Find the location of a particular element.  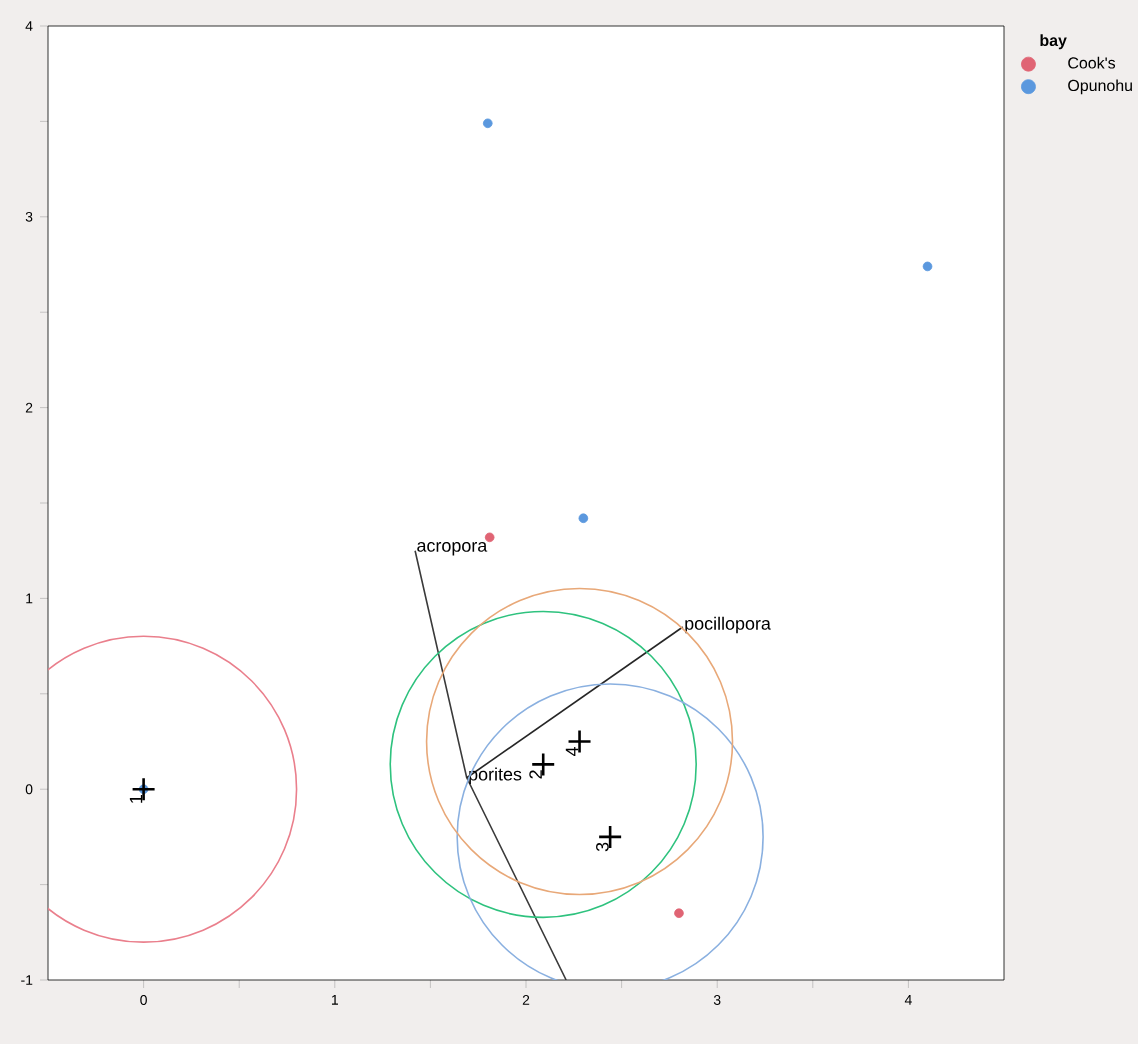

annotation: porites is located at coordinates (495, 776).